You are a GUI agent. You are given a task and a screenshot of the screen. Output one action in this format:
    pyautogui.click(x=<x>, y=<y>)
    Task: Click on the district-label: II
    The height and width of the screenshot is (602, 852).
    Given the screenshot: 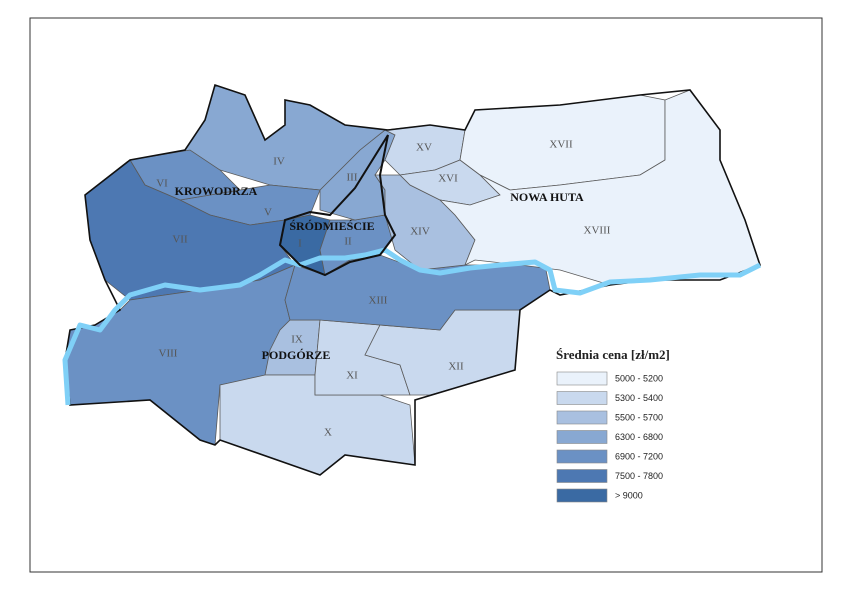 What is the action you would take?
    pyautogui.click(x=348, y=242)
    